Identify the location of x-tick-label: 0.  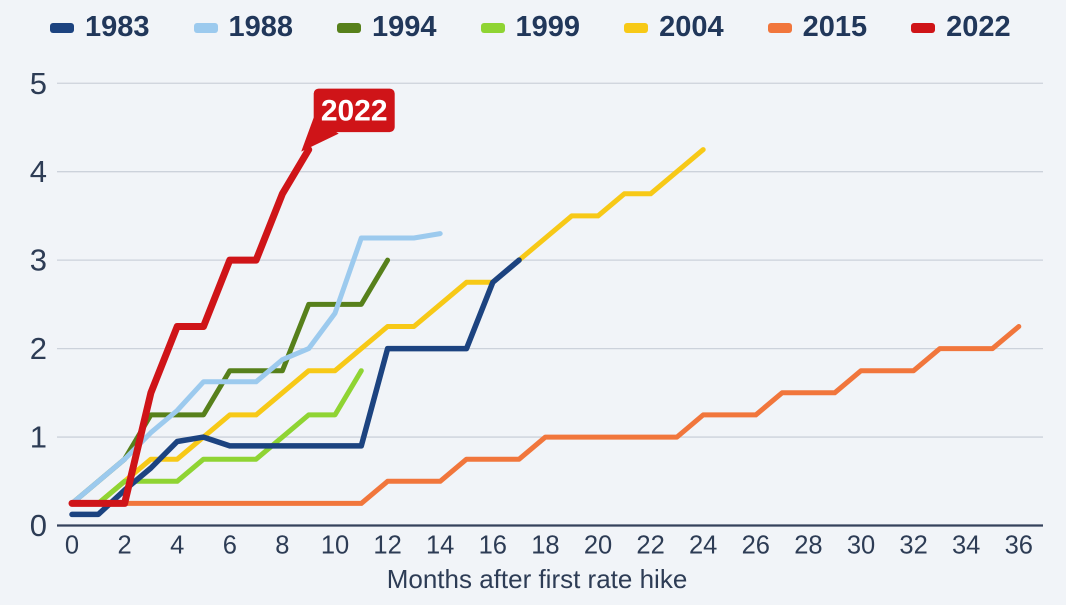
(72, 546).